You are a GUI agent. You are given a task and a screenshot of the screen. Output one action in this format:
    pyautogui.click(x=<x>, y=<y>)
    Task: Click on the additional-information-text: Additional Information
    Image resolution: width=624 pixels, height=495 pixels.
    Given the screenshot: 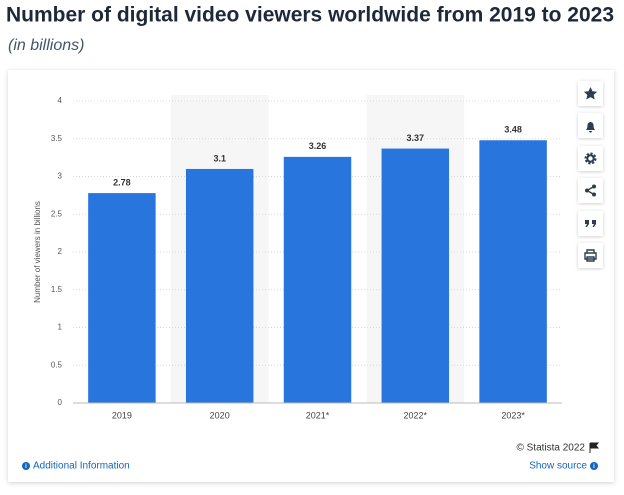 What is the action you would take?
    pyautogui.click(x=81, y=466)
    